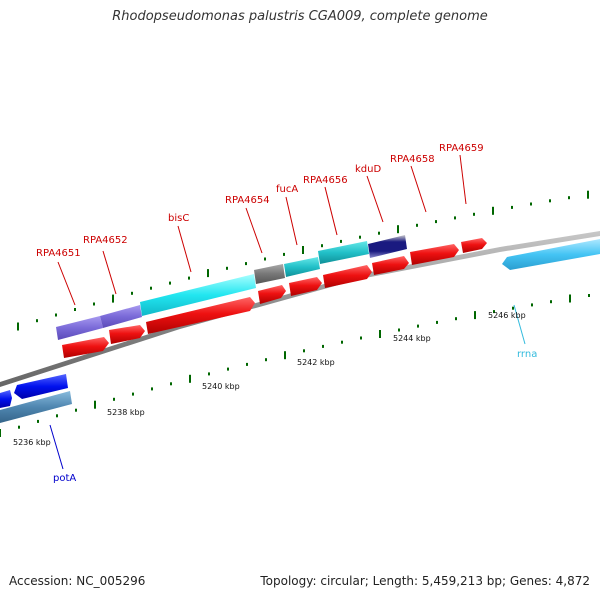 The height and width of the screenshot is (600, 600). Describe the element at coordinates (105, 240) in the screenshot. I see `label-RPA4652: RPA4652` at that location.